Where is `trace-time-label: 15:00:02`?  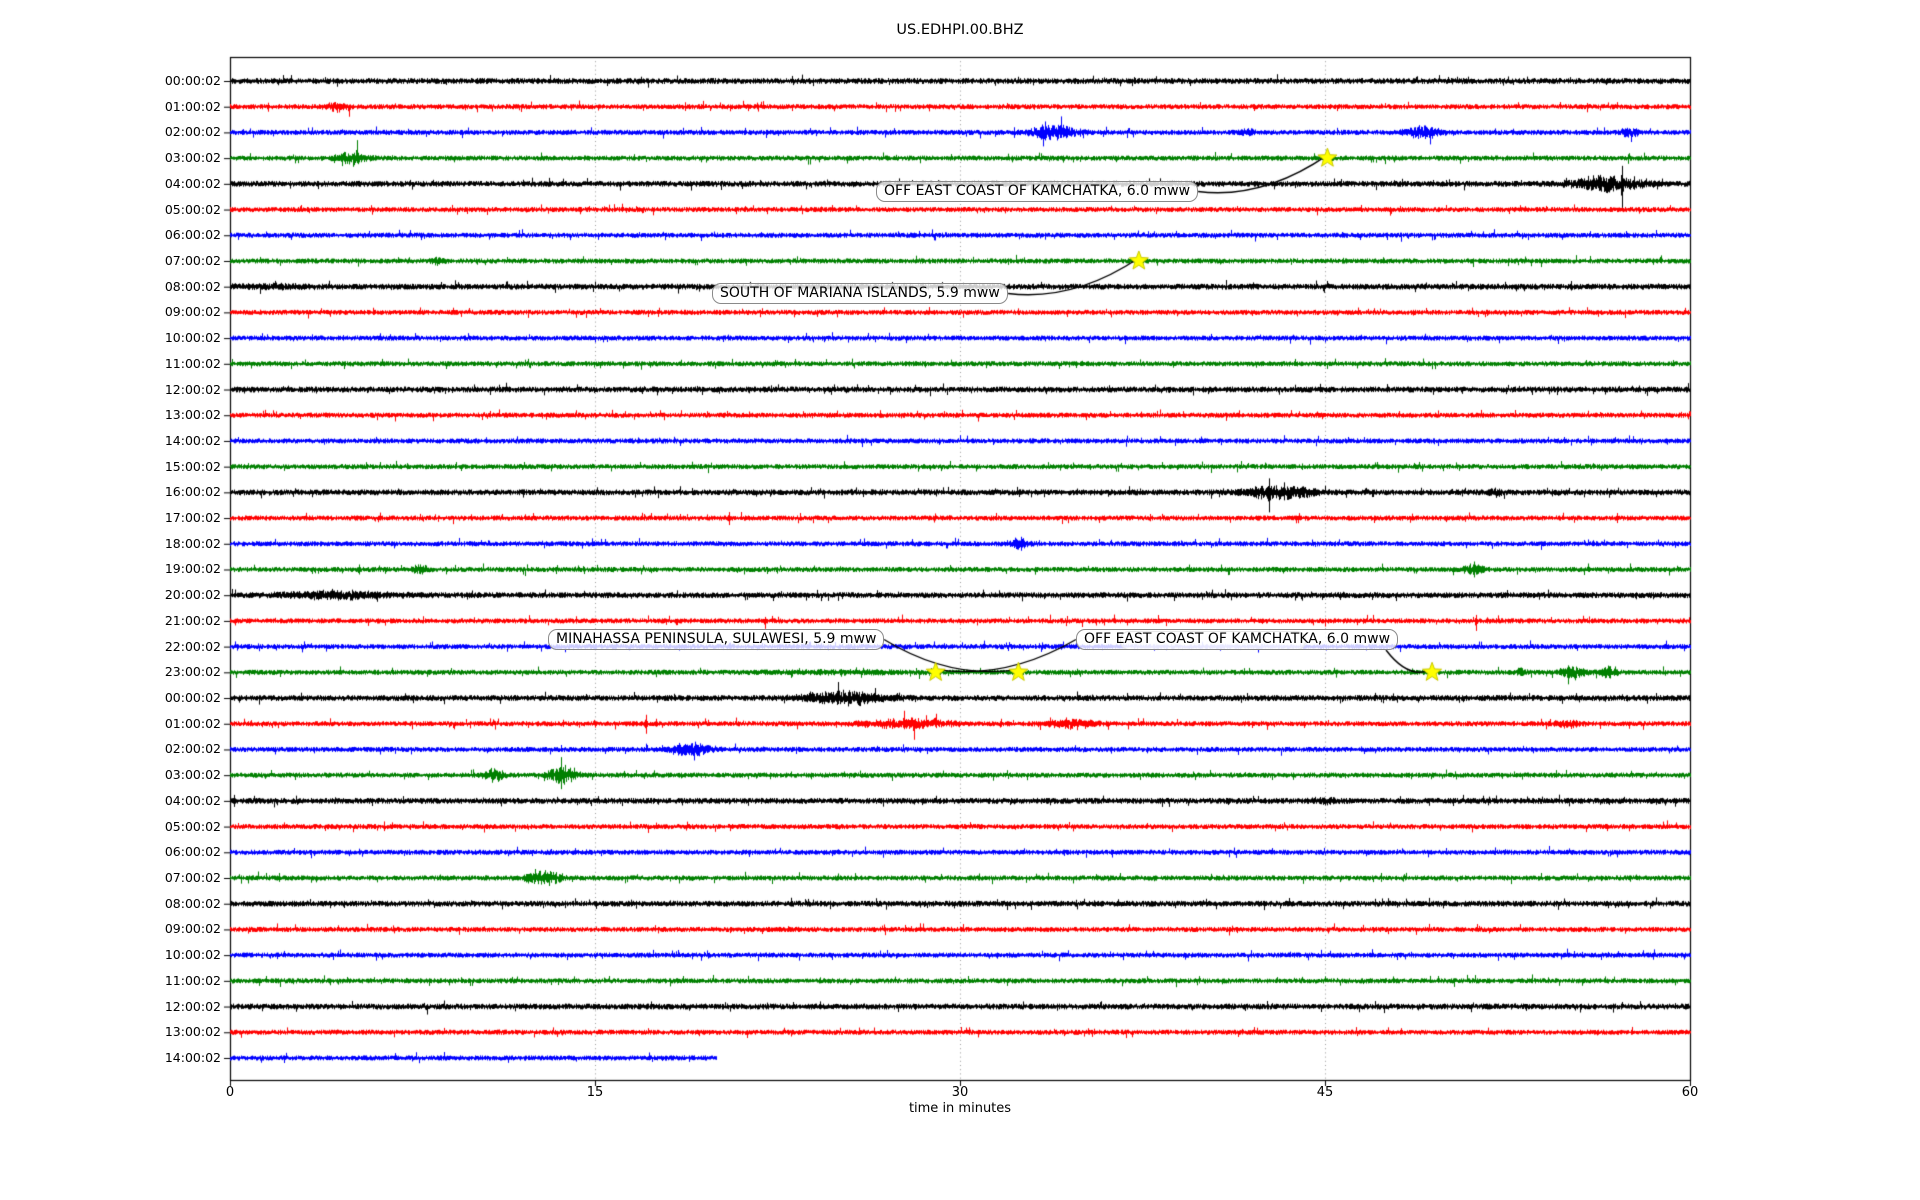
trace-time-label: 15:00:02 is located at coordinates (192, 466).